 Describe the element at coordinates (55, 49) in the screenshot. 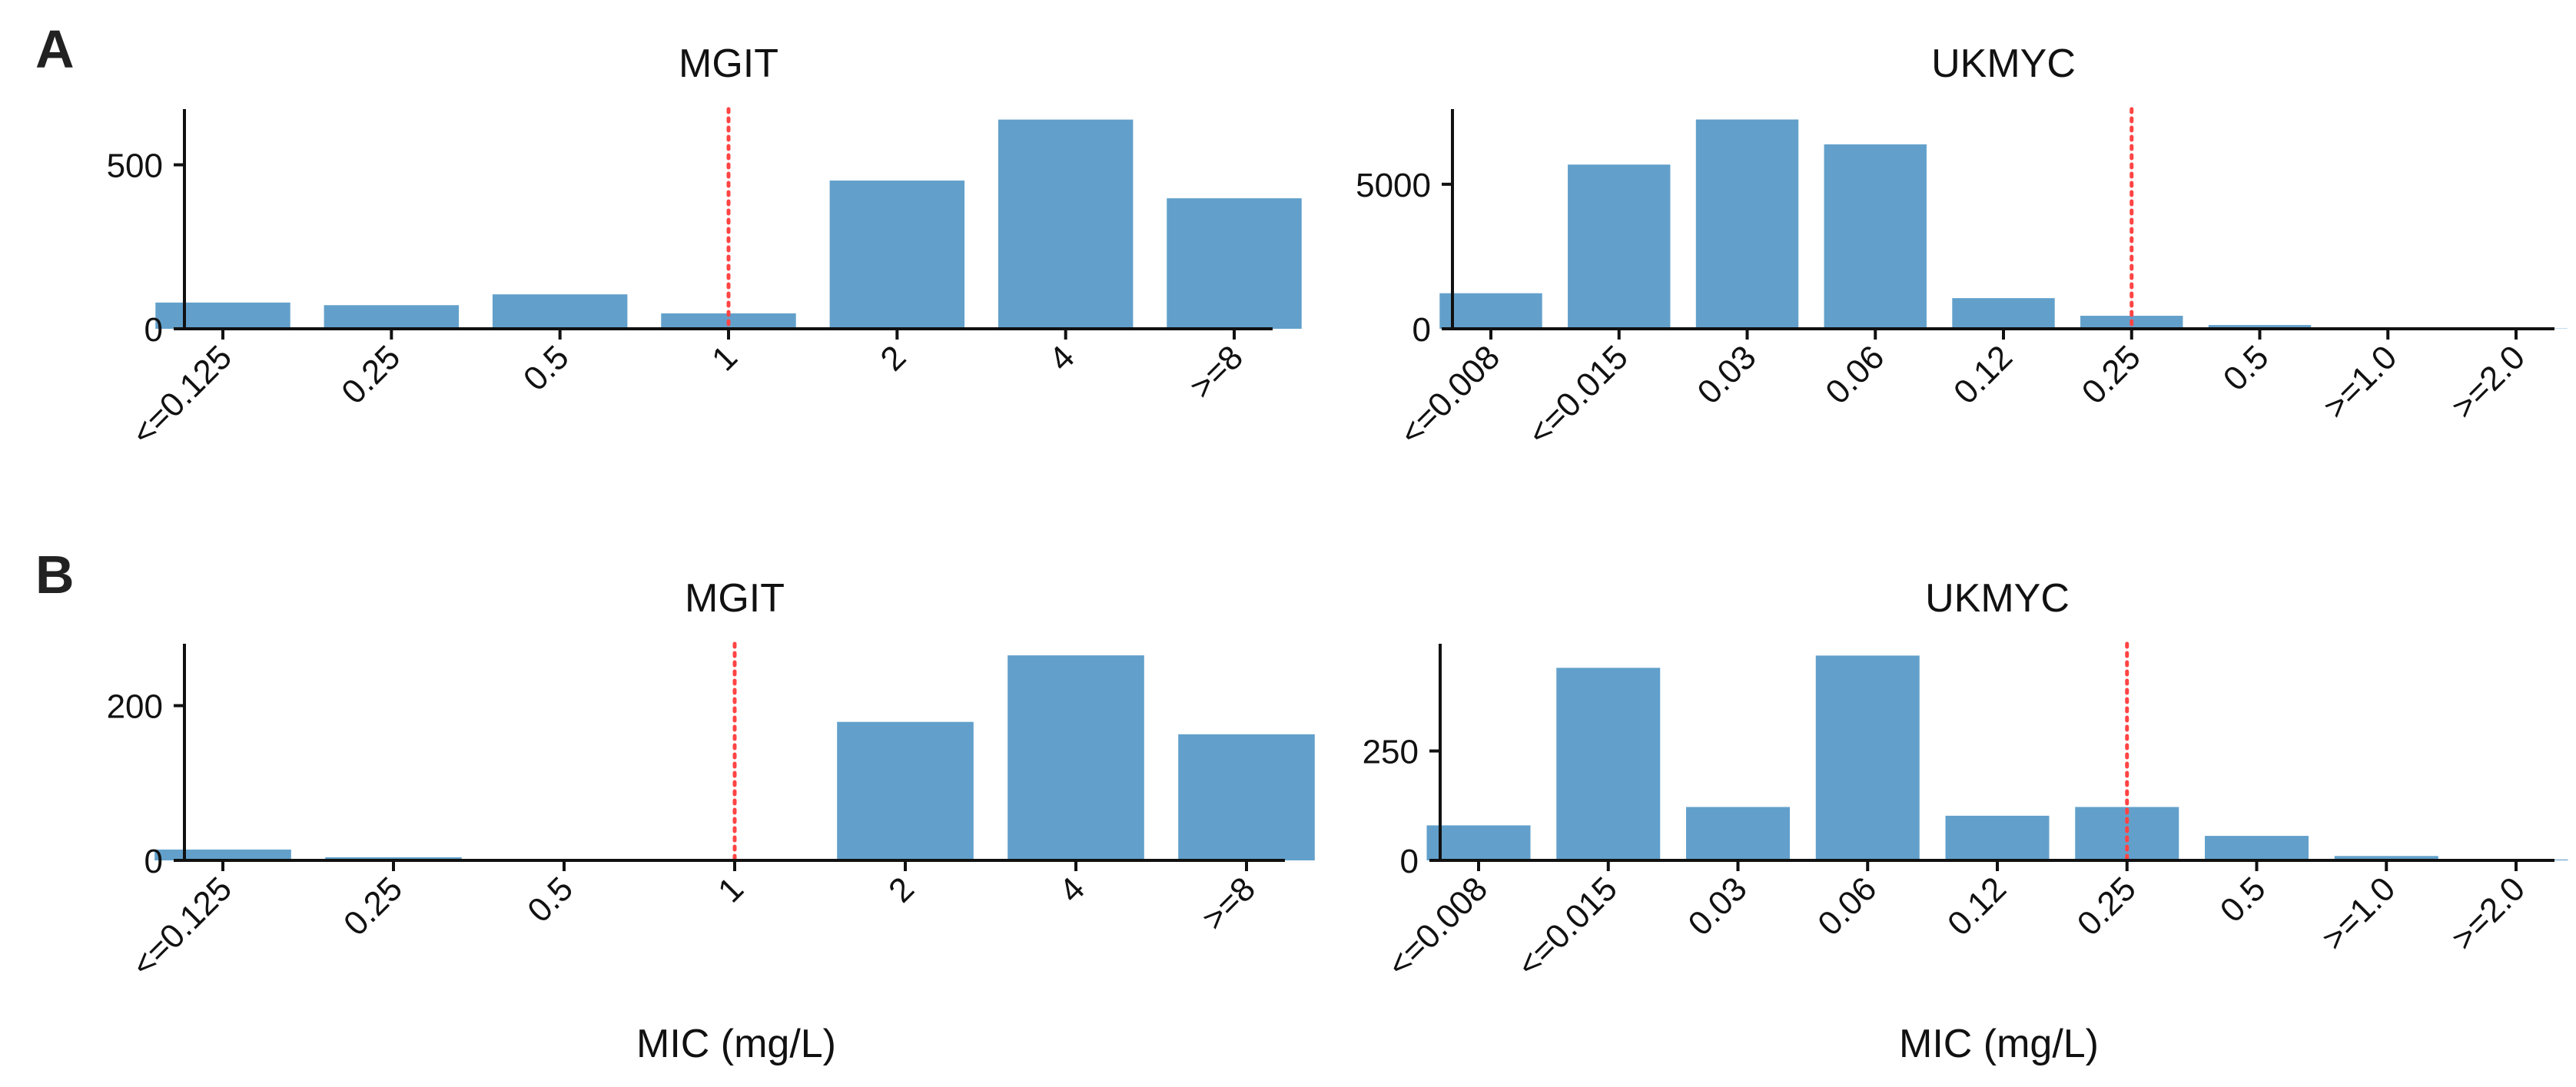

I see `panel-label-a: A` at that location.